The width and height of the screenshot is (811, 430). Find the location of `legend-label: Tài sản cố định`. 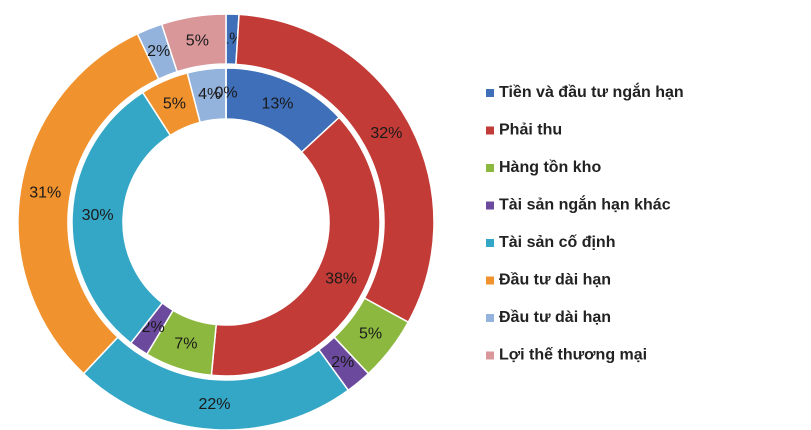

legend-label: Tài sản cố định is located at coordinates (557, 242).